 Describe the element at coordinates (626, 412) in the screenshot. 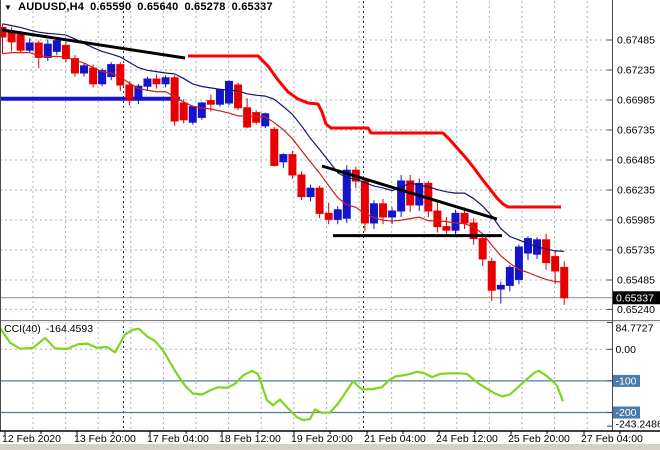

I see `cci-level-box` at that location.